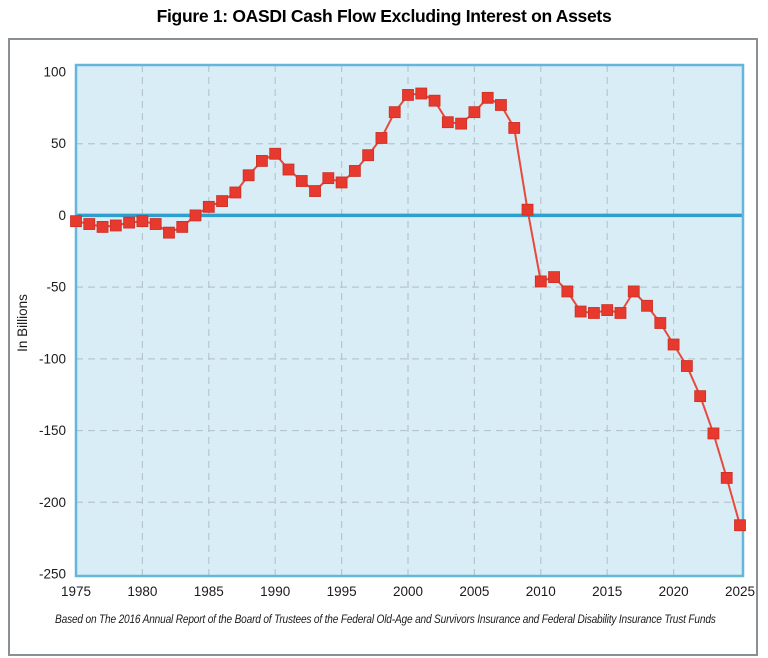  I want to click on x-tick-label: 2000, so click(408, 591).